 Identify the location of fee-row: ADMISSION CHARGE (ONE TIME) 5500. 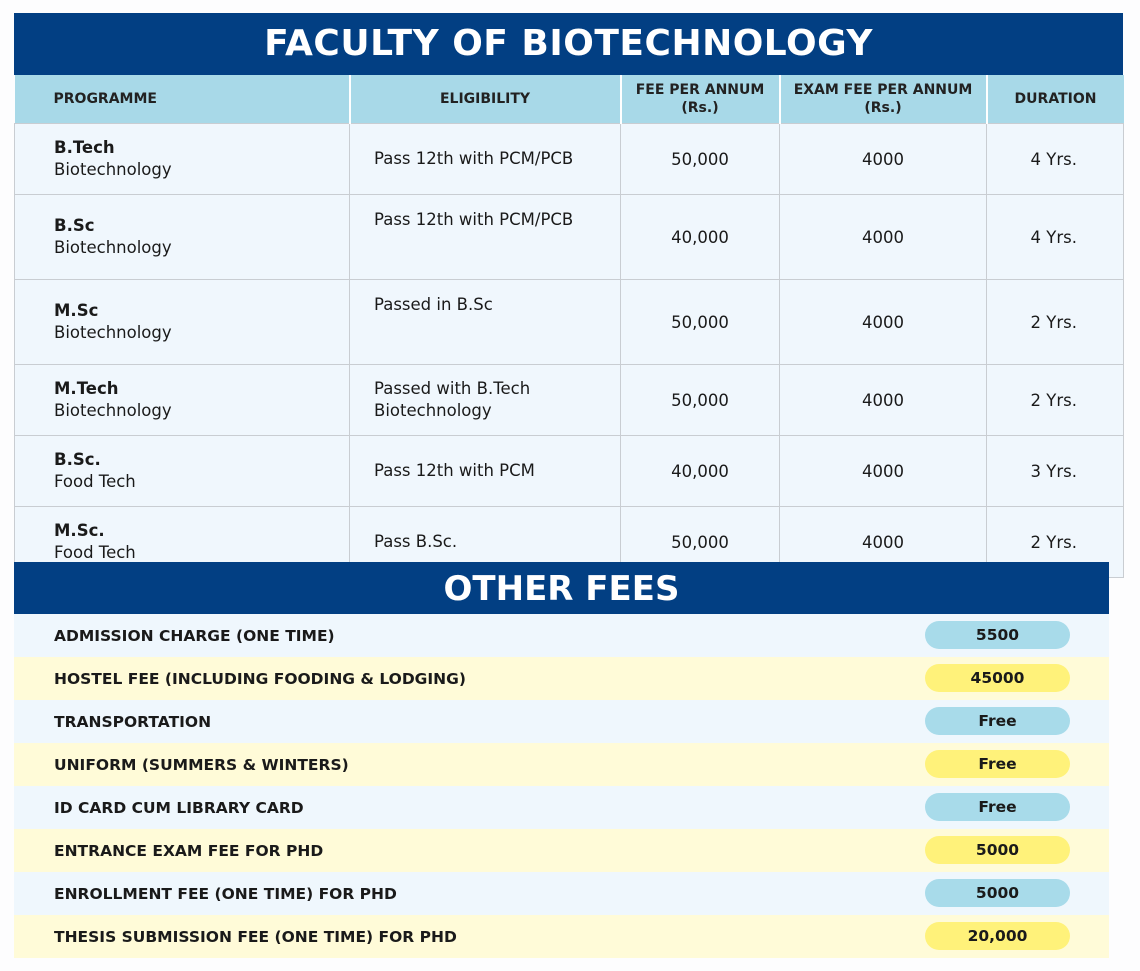
(561, 635).